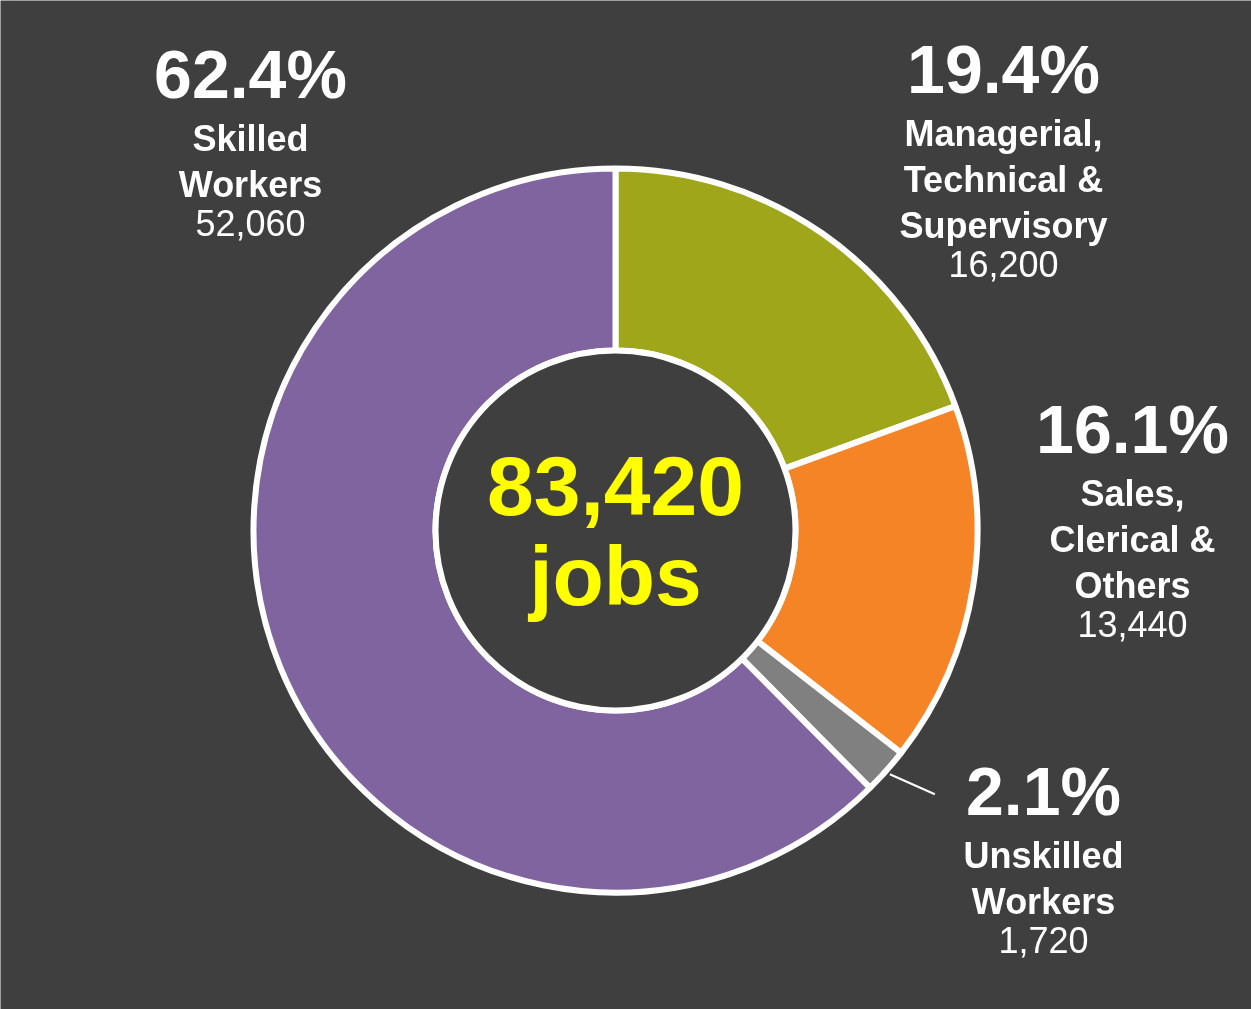 The width and height of the screenshot is (1251, 1009). What do you see at coordinates (1003, 68) in the screenshot?
I see `text: 19.4%` at bounding box center [1003, 68].